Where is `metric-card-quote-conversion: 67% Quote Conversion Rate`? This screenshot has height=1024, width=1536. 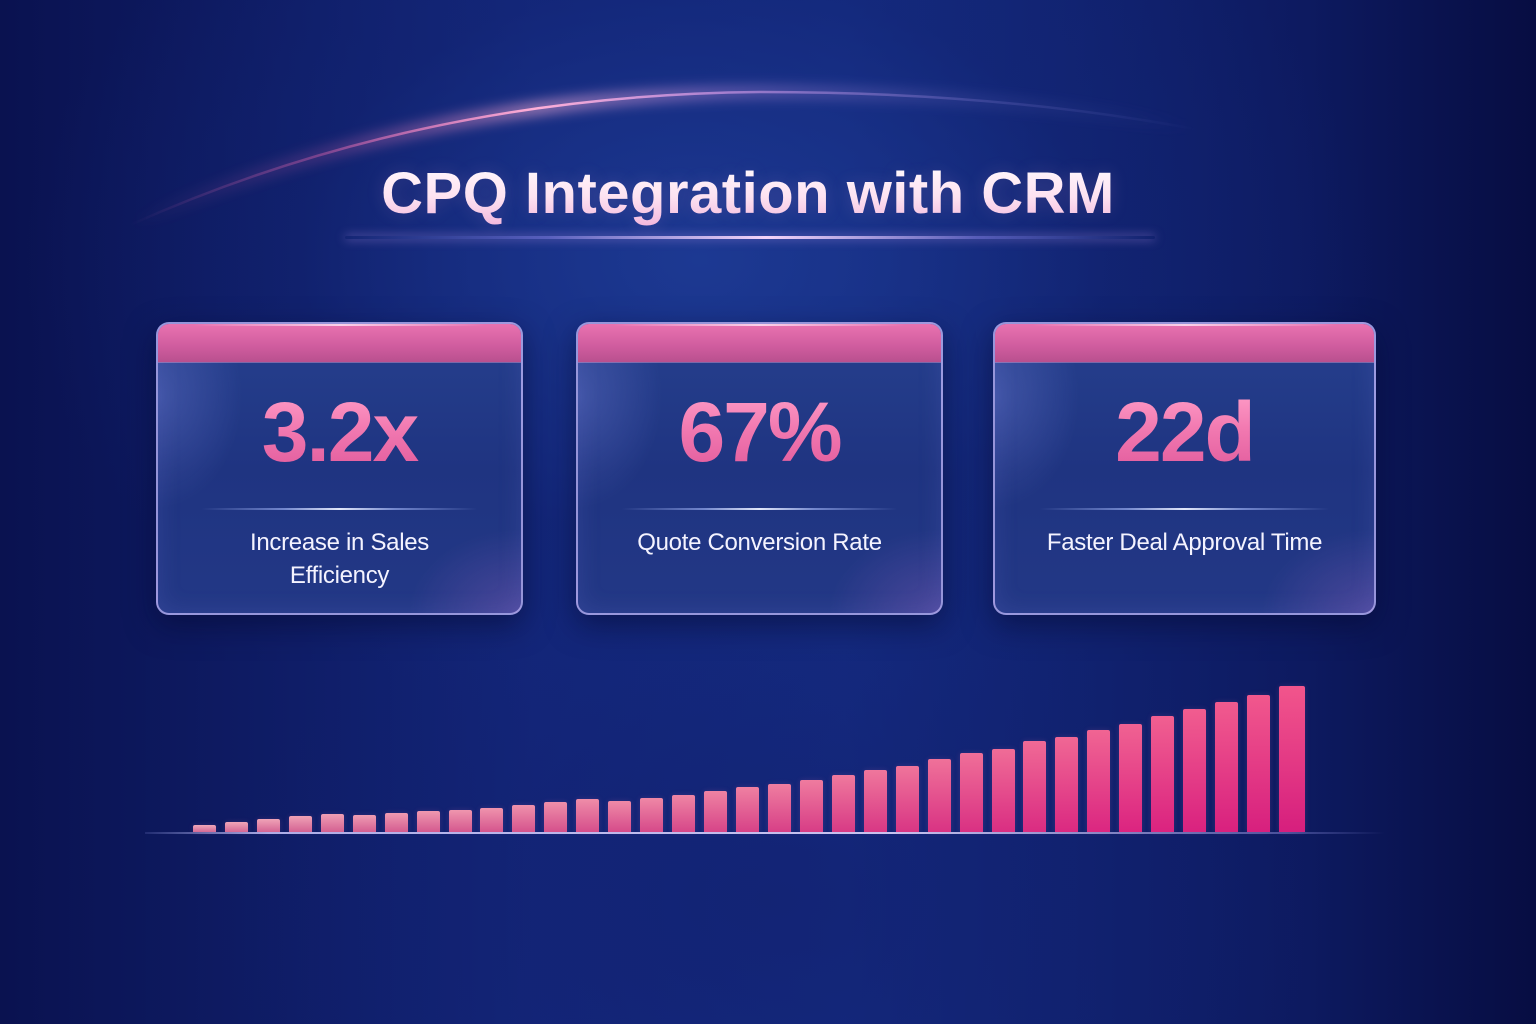
metric-card-quote-conversion: 67% Quote Conversion Rate is located at coordinates (759, 468).